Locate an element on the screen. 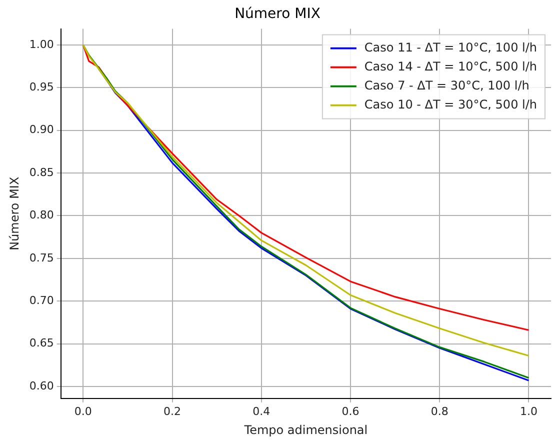  y-tick-label: 1.00 is located at coordinates (41, 44).